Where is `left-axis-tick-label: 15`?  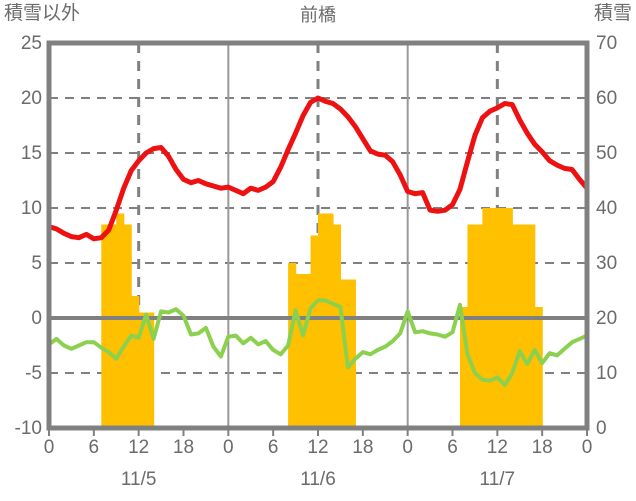 left-axis-tick-label: 15 is located at coordinates (31, 153).